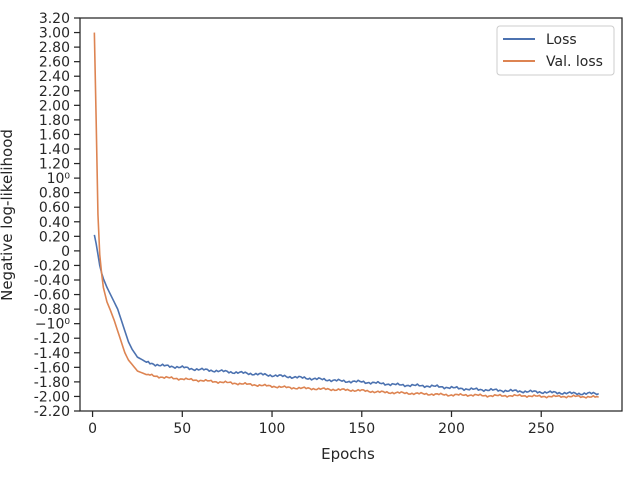 Image resolution: width=640 pixels, height=480 pixels. What do you see at coordinates (54, 208) in the screenshot?
I see `y-tick-label-13: 0.60` at bounding box center [54, 208].